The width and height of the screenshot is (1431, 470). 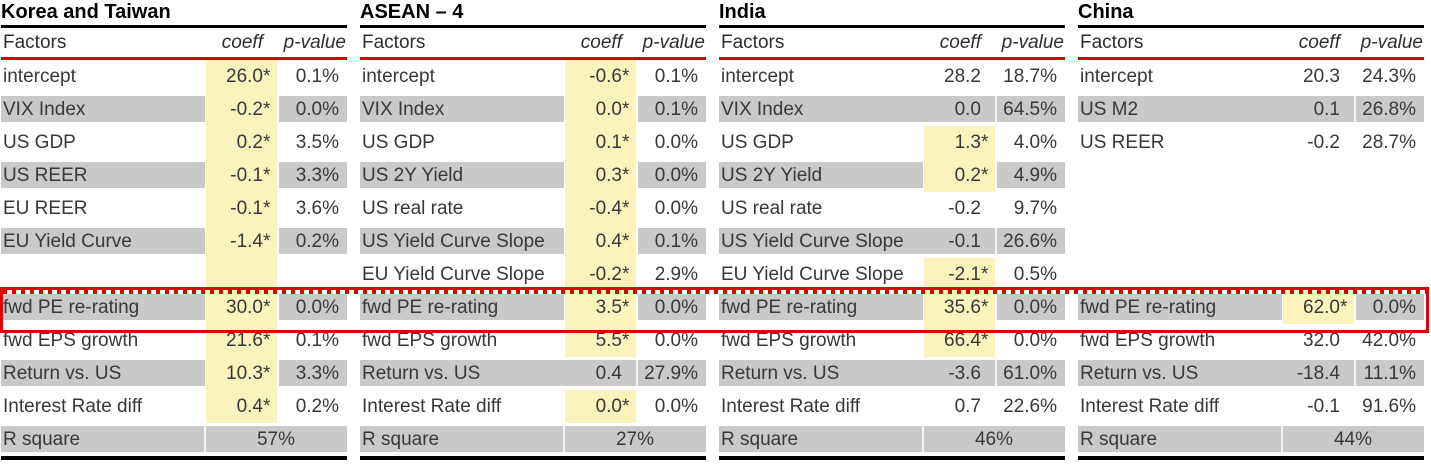 What do you see at coordinates (398, 76) in the screenshot?
I see `factor-cell: intercept` at bounding box center [398, 76].